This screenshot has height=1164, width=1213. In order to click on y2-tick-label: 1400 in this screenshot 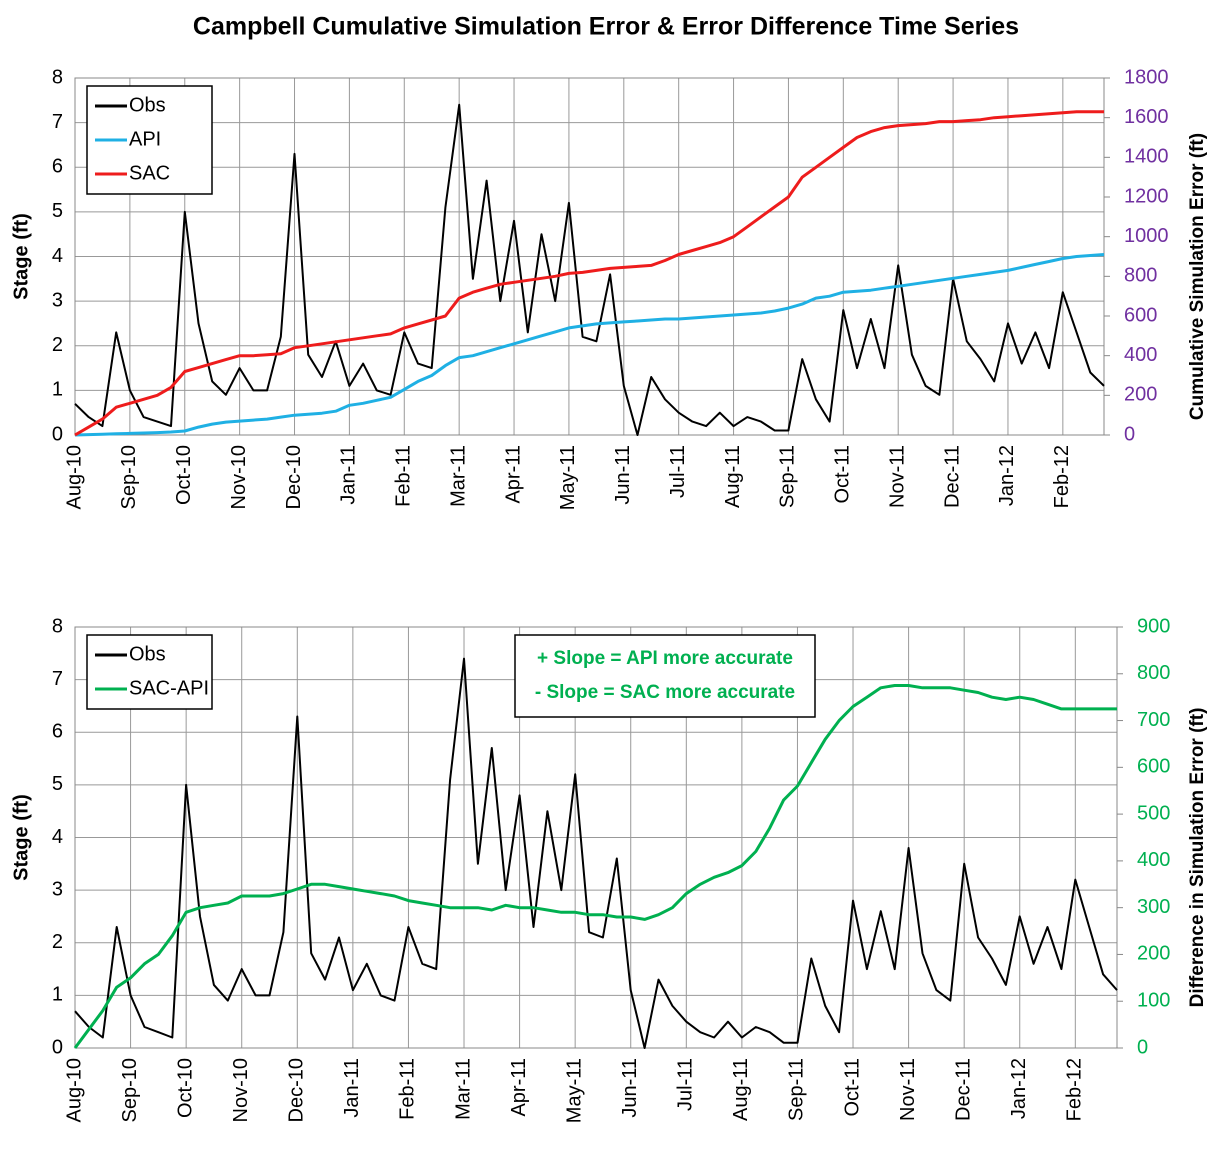, I will do `click(1146, 157)`.